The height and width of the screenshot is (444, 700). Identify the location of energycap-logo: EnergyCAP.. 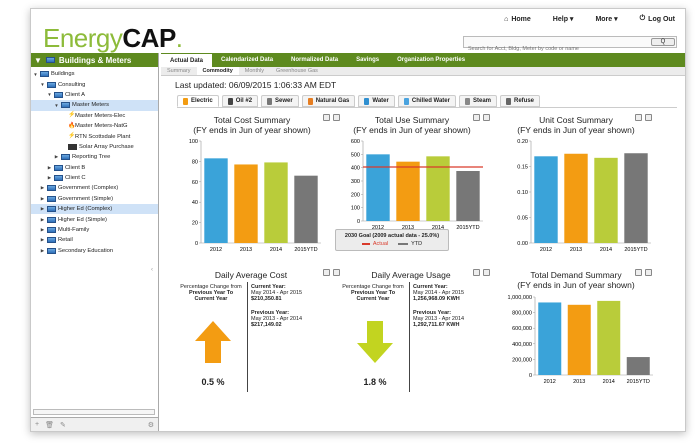
(113, 38).